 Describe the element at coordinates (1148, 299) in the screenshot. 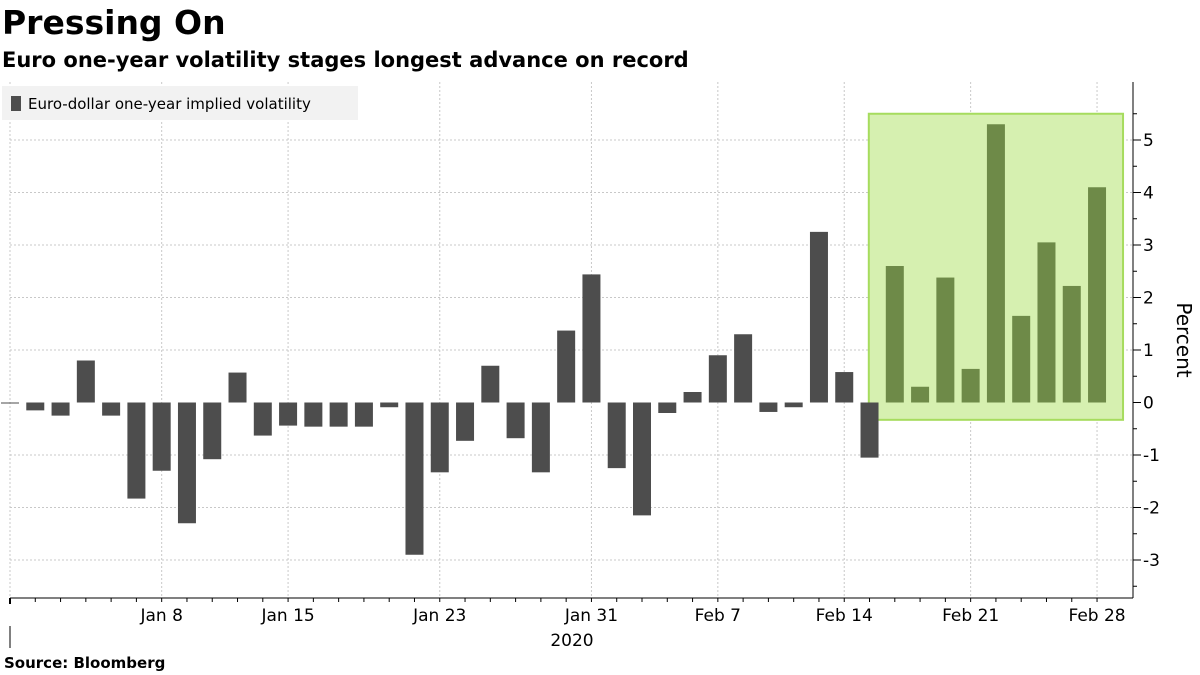

I see `y-tick-label: 2` at that location.